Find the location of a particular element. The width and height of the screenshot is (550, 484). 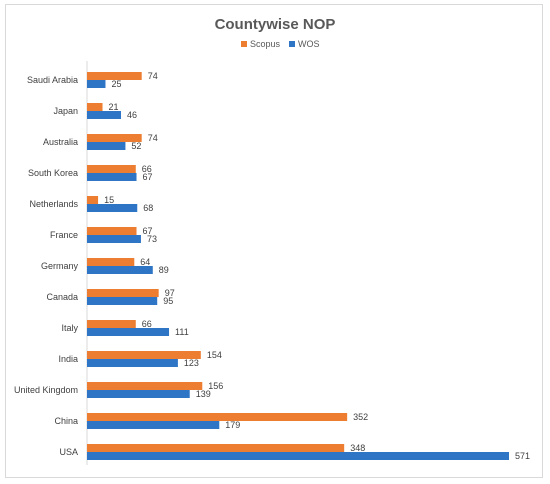

category-label-south-korea: South Korea is located at coordinates (53, 173).